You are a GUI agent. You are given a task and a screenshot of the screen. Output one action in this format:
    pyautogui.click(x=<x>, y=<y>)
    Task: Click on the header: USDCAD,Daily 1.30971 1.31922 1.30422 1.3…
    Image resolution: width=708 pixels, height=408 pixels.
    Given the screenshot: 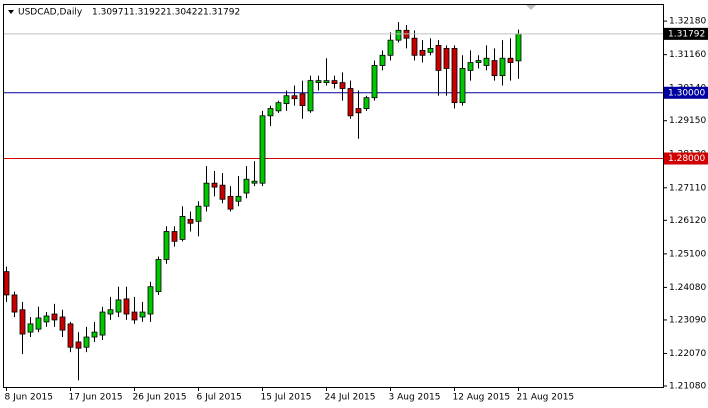 What is the action you would take?
    pyautogui.click(x=129, y=13)
    